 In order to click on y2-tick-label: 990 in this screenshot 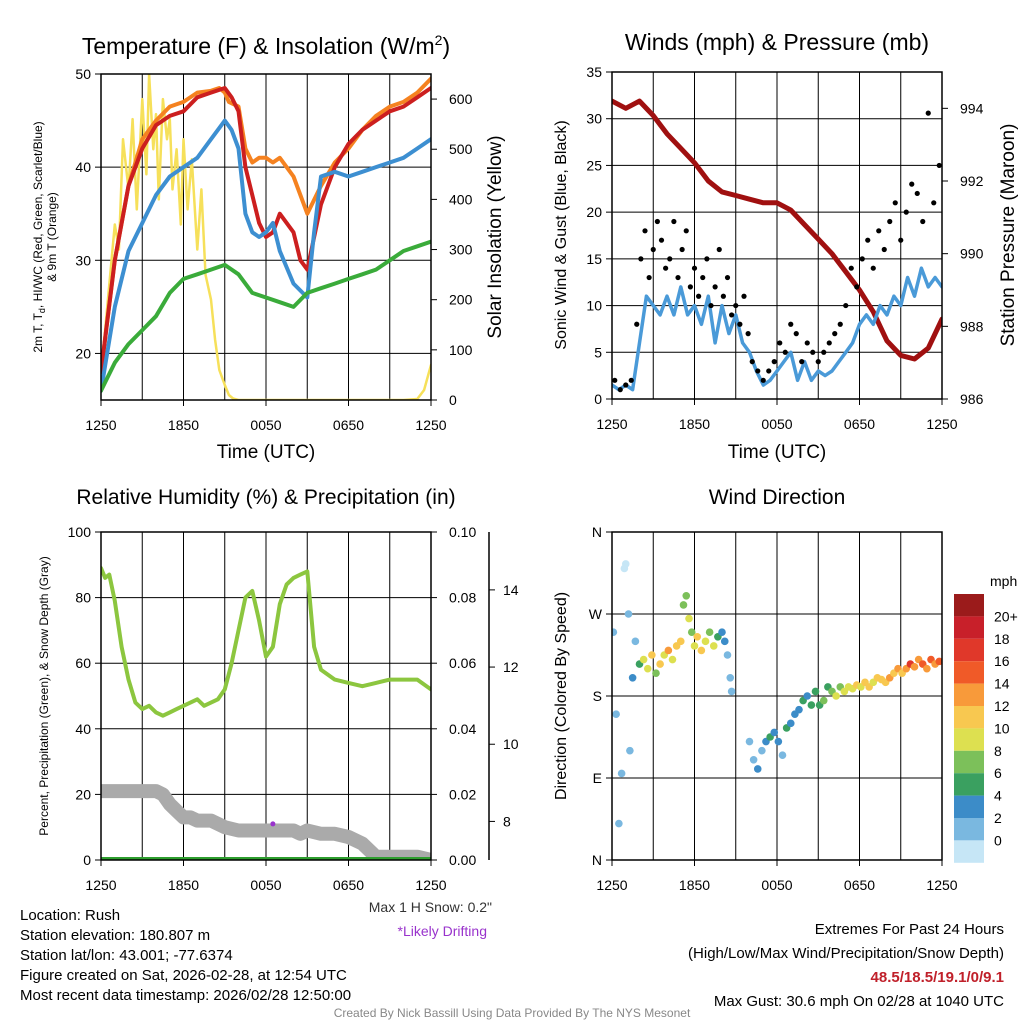, I will do `click(972, 254)`.